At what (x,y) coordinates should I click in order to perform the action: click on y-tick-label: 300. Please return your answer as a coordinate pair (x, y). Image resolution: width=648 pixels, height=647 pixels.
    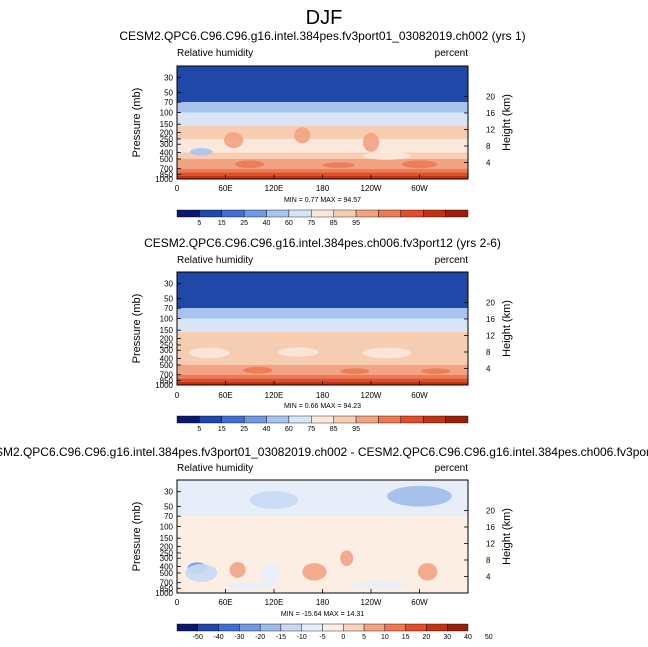
    Looking at the image, I should click on (167, 558).